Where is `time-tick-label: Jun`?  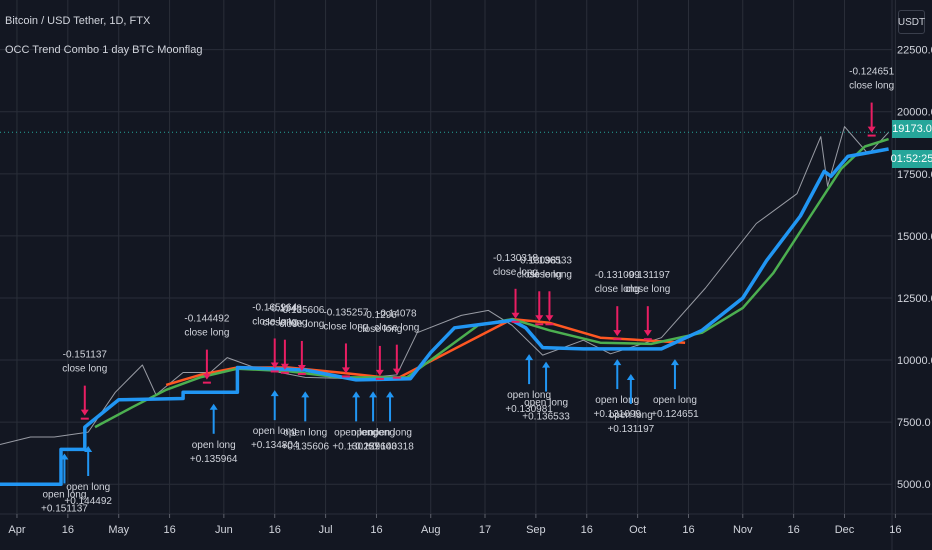
time-tick-label: Jun is located at coordinates (224, 530).